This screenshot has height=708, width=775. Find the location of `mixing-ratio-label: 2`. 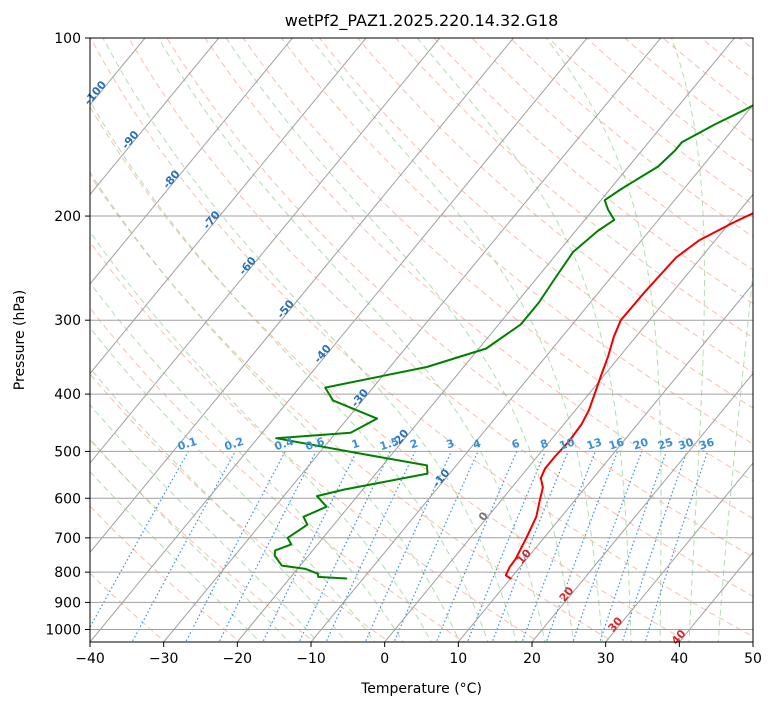

mixing-ratio-label: 2 is located at coordinates (413, 444).